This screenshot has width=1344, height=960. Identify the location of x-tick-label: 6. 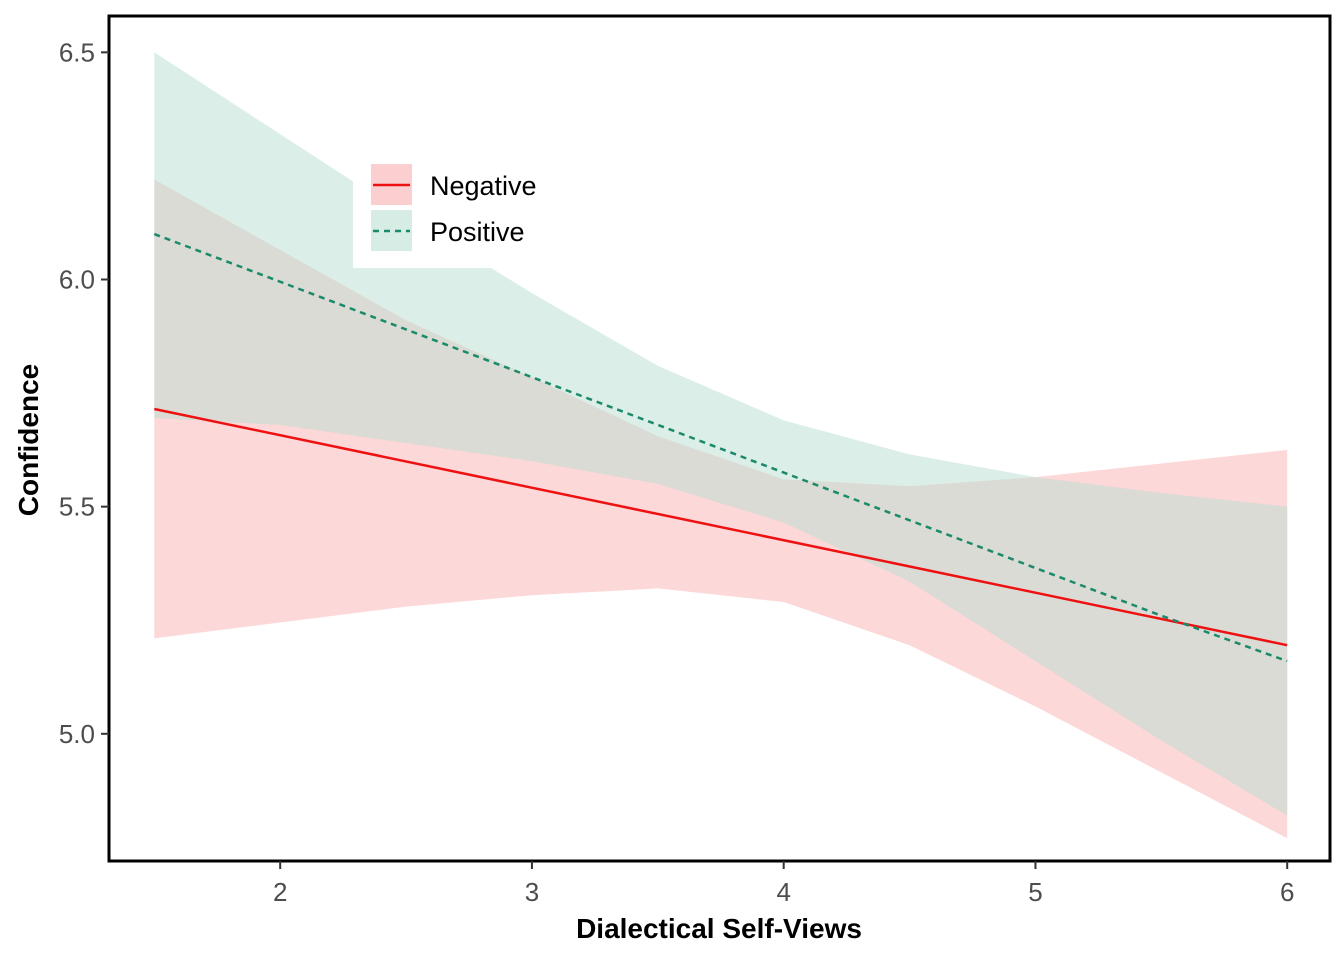
(1287, 892).